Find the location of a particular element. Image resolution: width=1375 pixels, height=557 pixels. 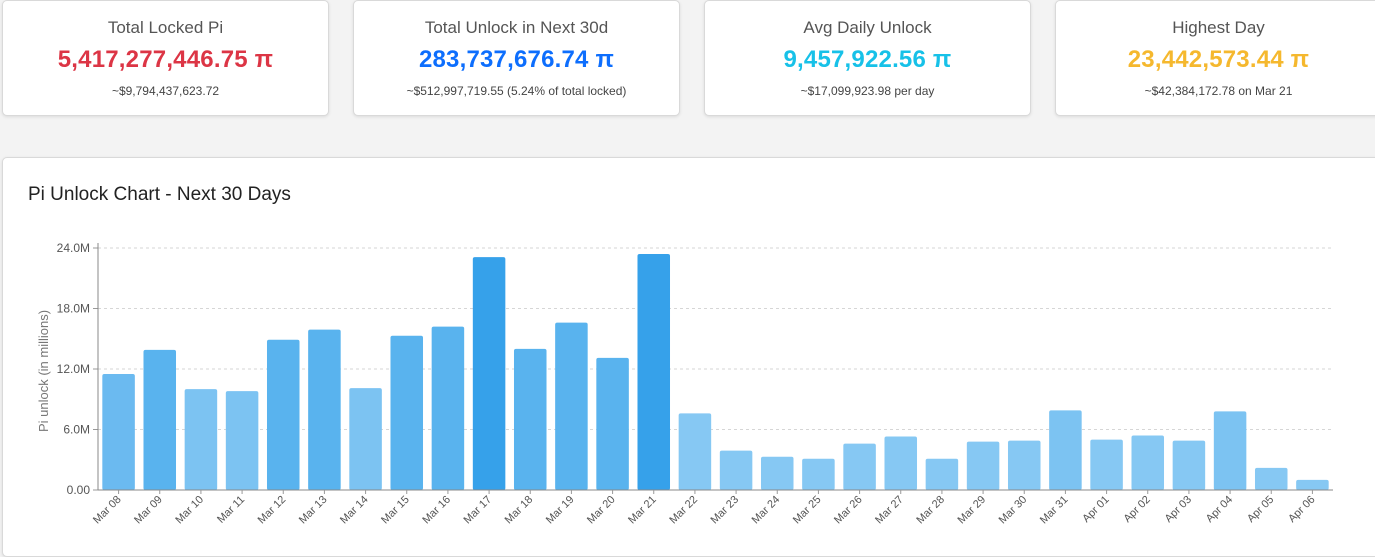

x-tick-label: Mar 13 is located at coordinates (313, 510).